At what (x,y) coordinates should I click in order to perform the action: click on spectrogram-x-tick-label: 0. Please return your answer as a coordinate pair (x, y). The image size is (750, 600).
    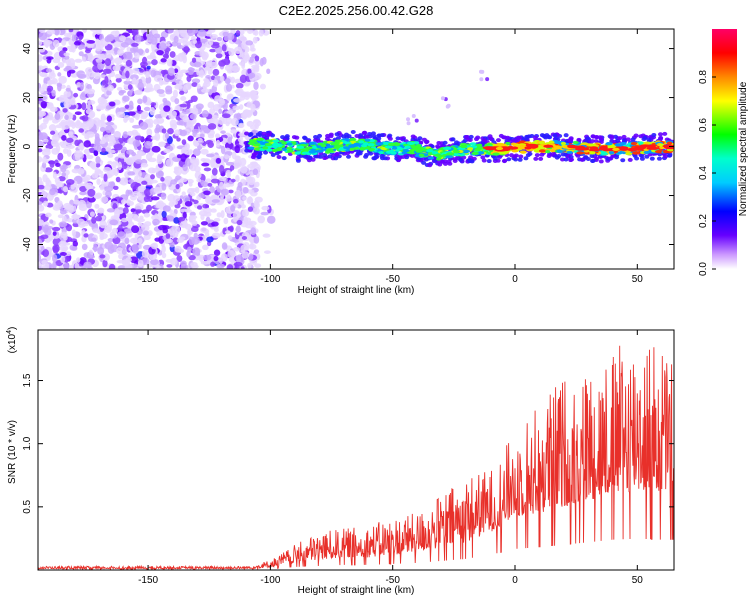
    Looking at the image, I should click on (515, 279).